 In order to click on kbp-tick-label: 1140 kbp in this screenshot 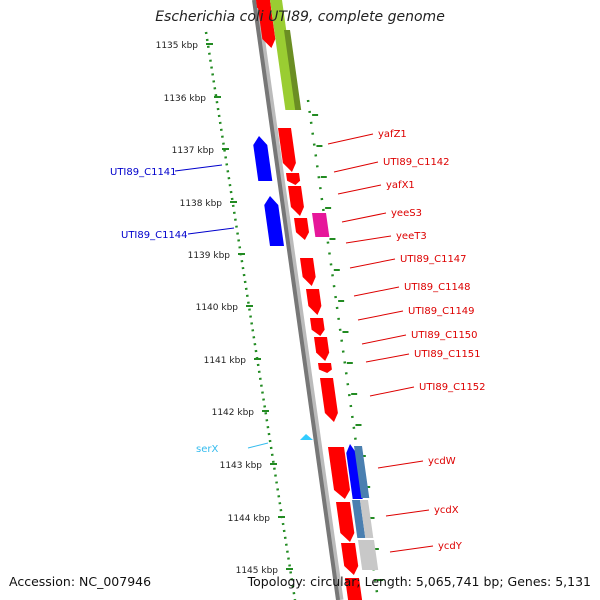, I will do `click(217, 308)`.